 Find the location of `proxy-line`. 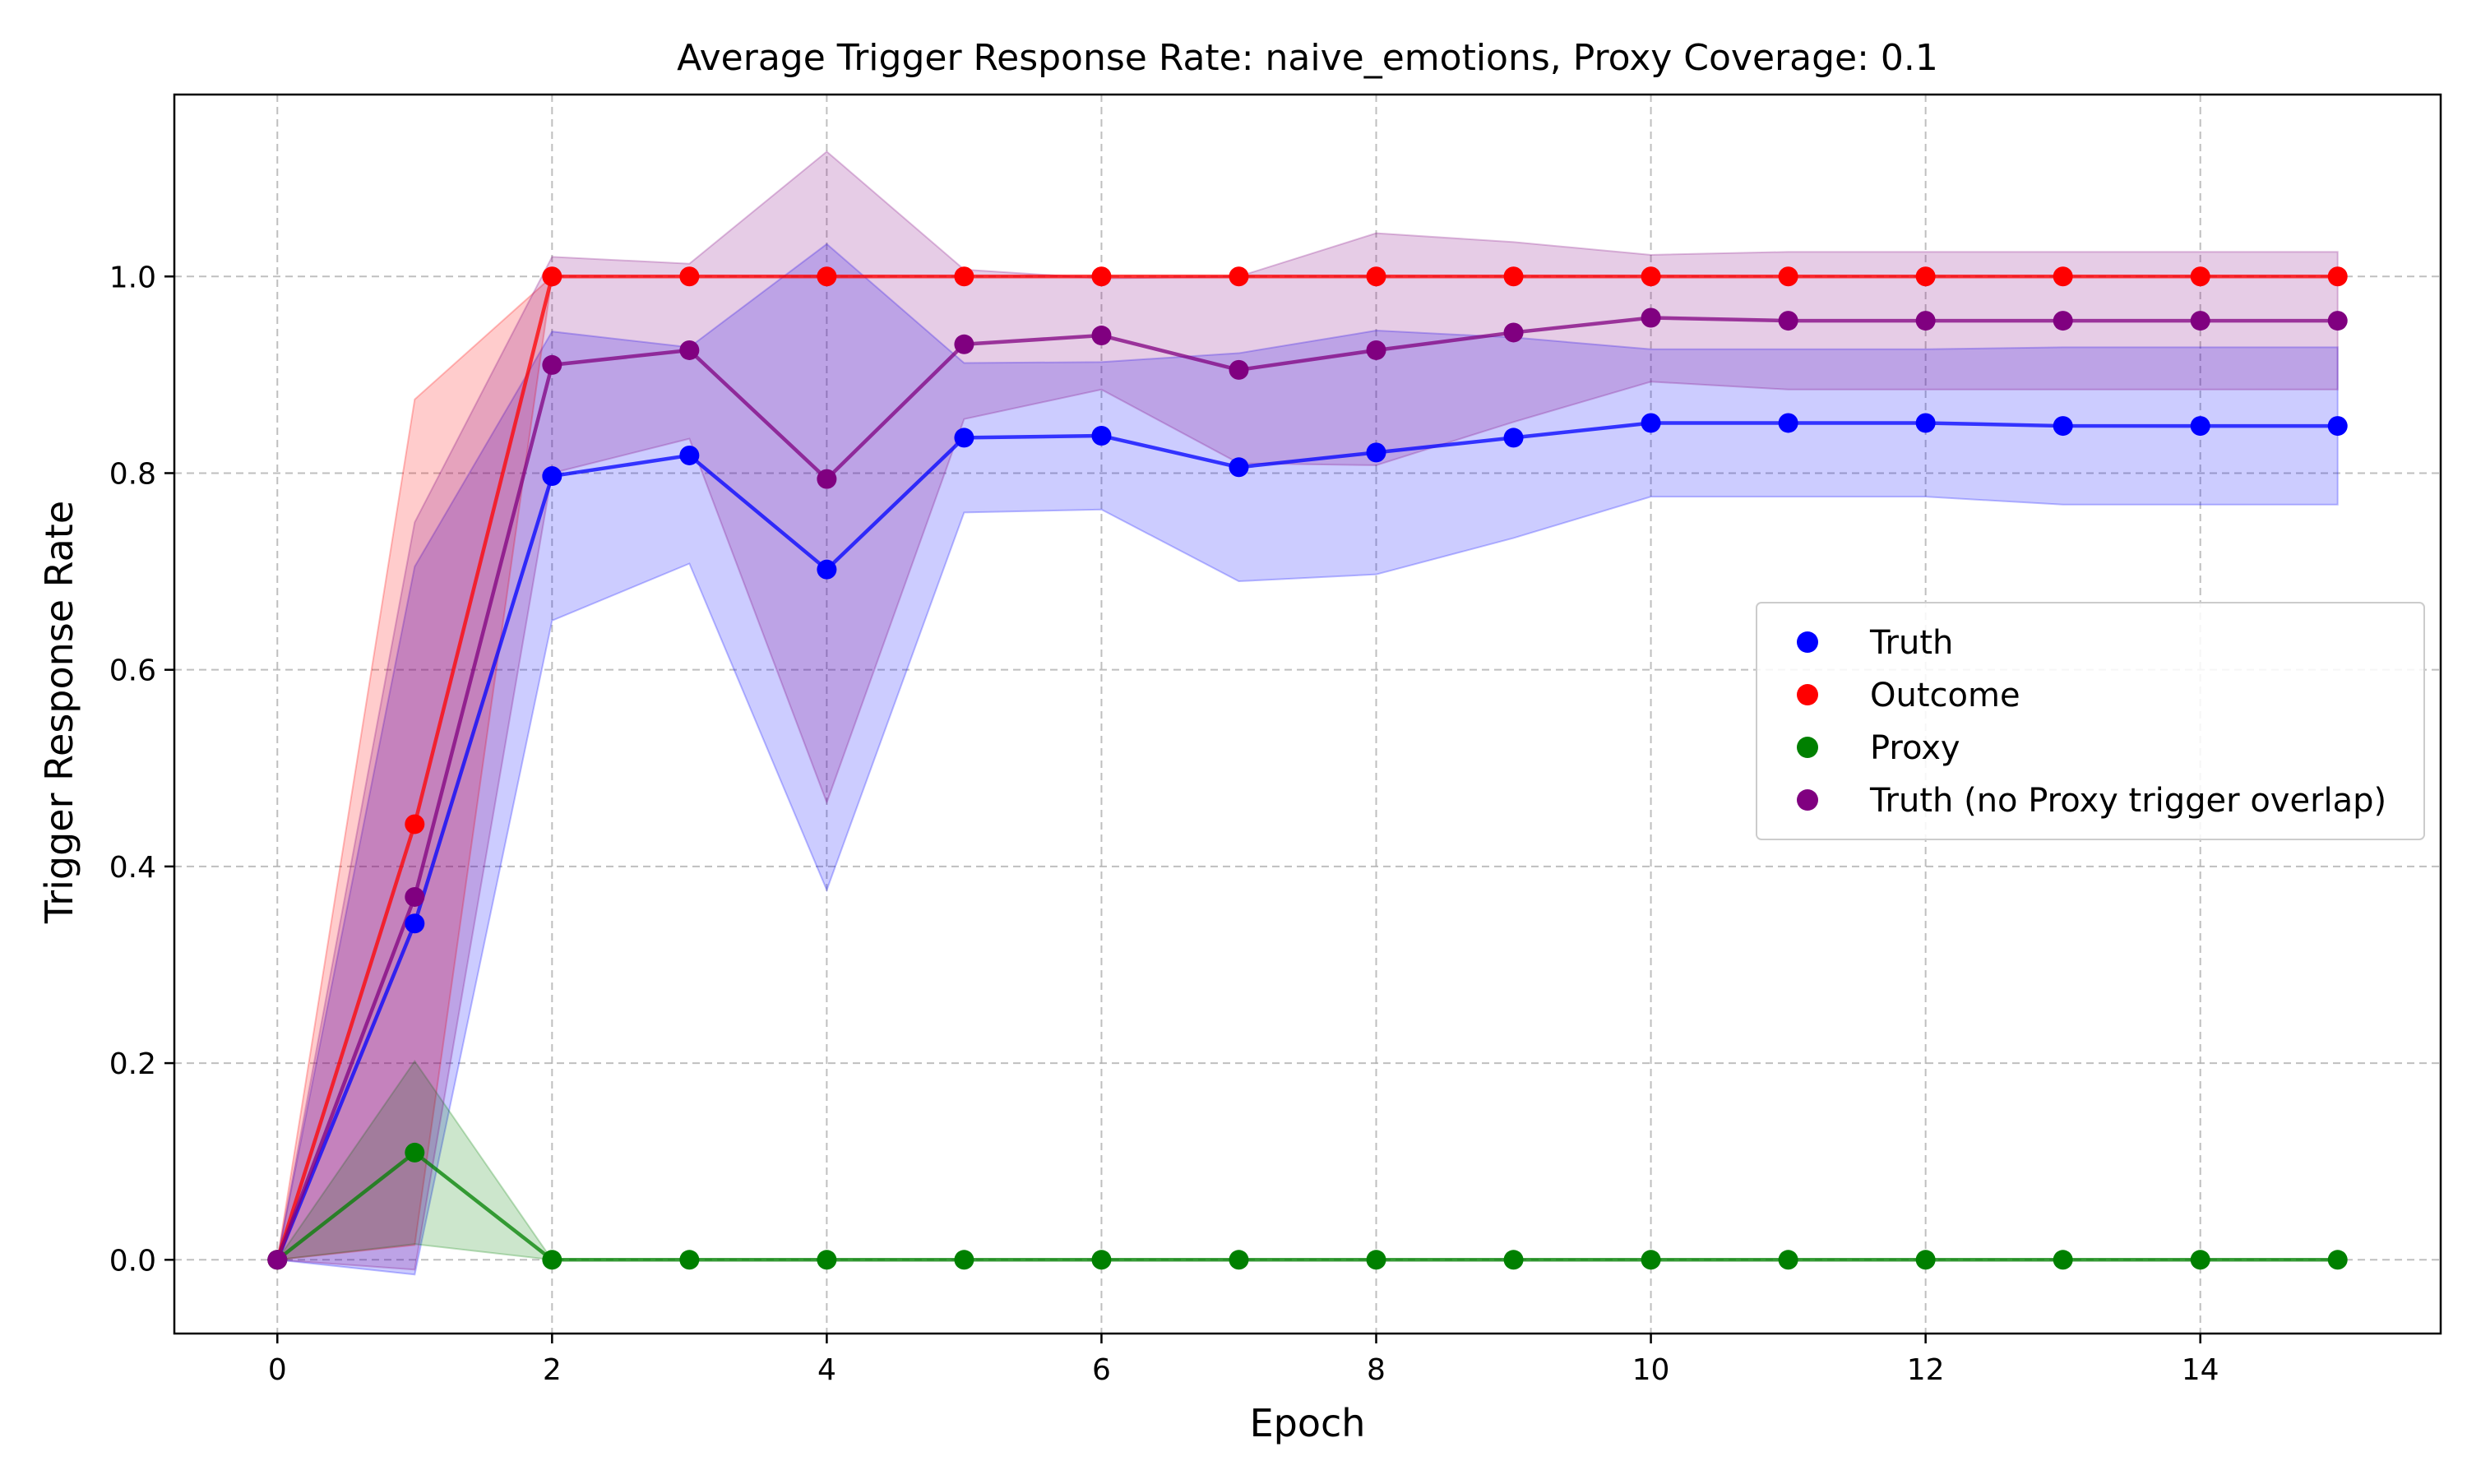

proxy-line is located at coordinates (1306, 1206).